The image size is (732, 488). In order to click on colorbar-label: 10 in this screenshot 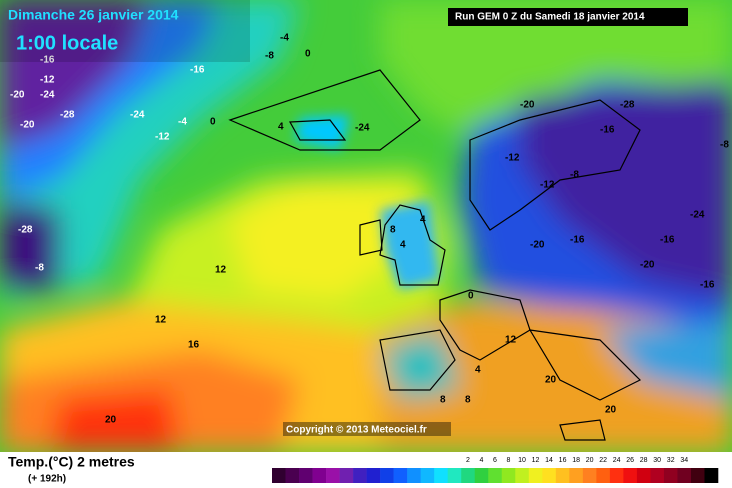, I will do `click(522, 460)`.